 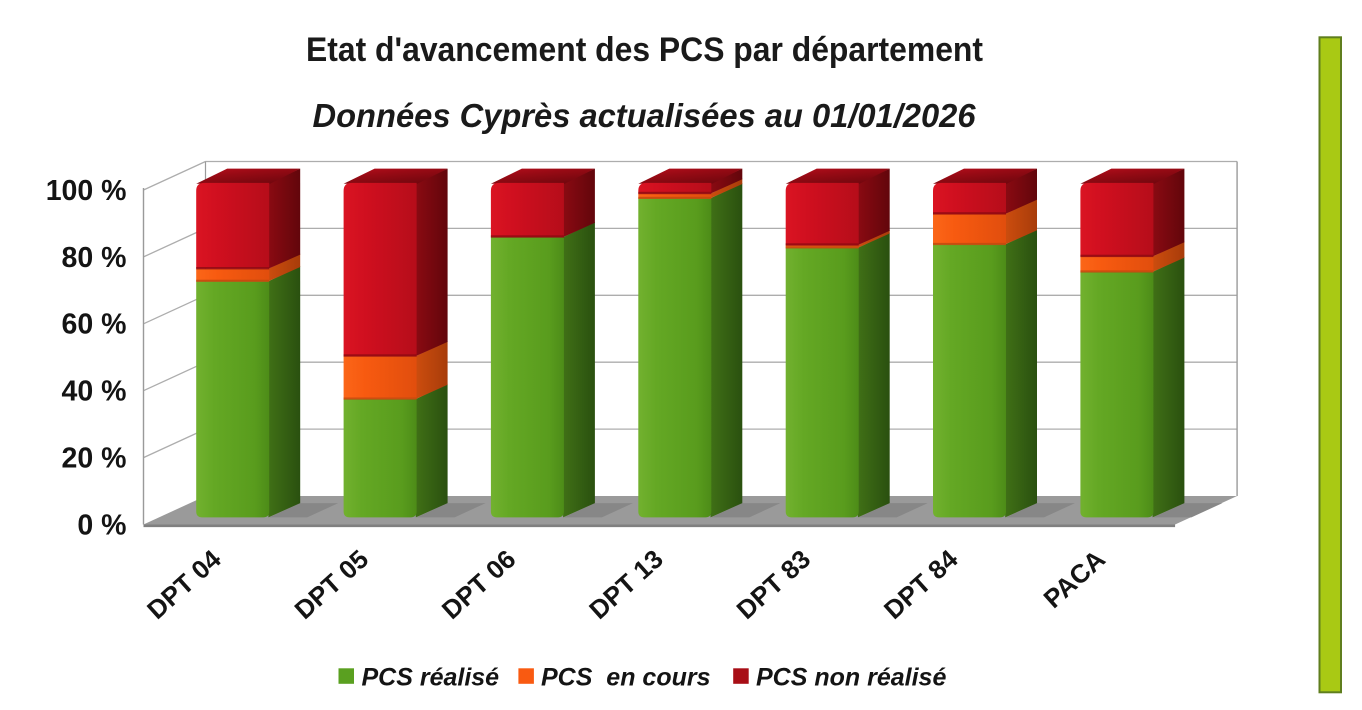 I want to click on svg-text: 40 %, so click(x=94, y=392).